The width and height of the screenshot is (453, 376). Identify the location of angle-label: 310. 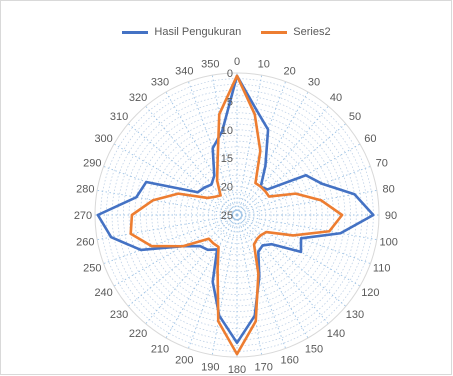
(119, 117).